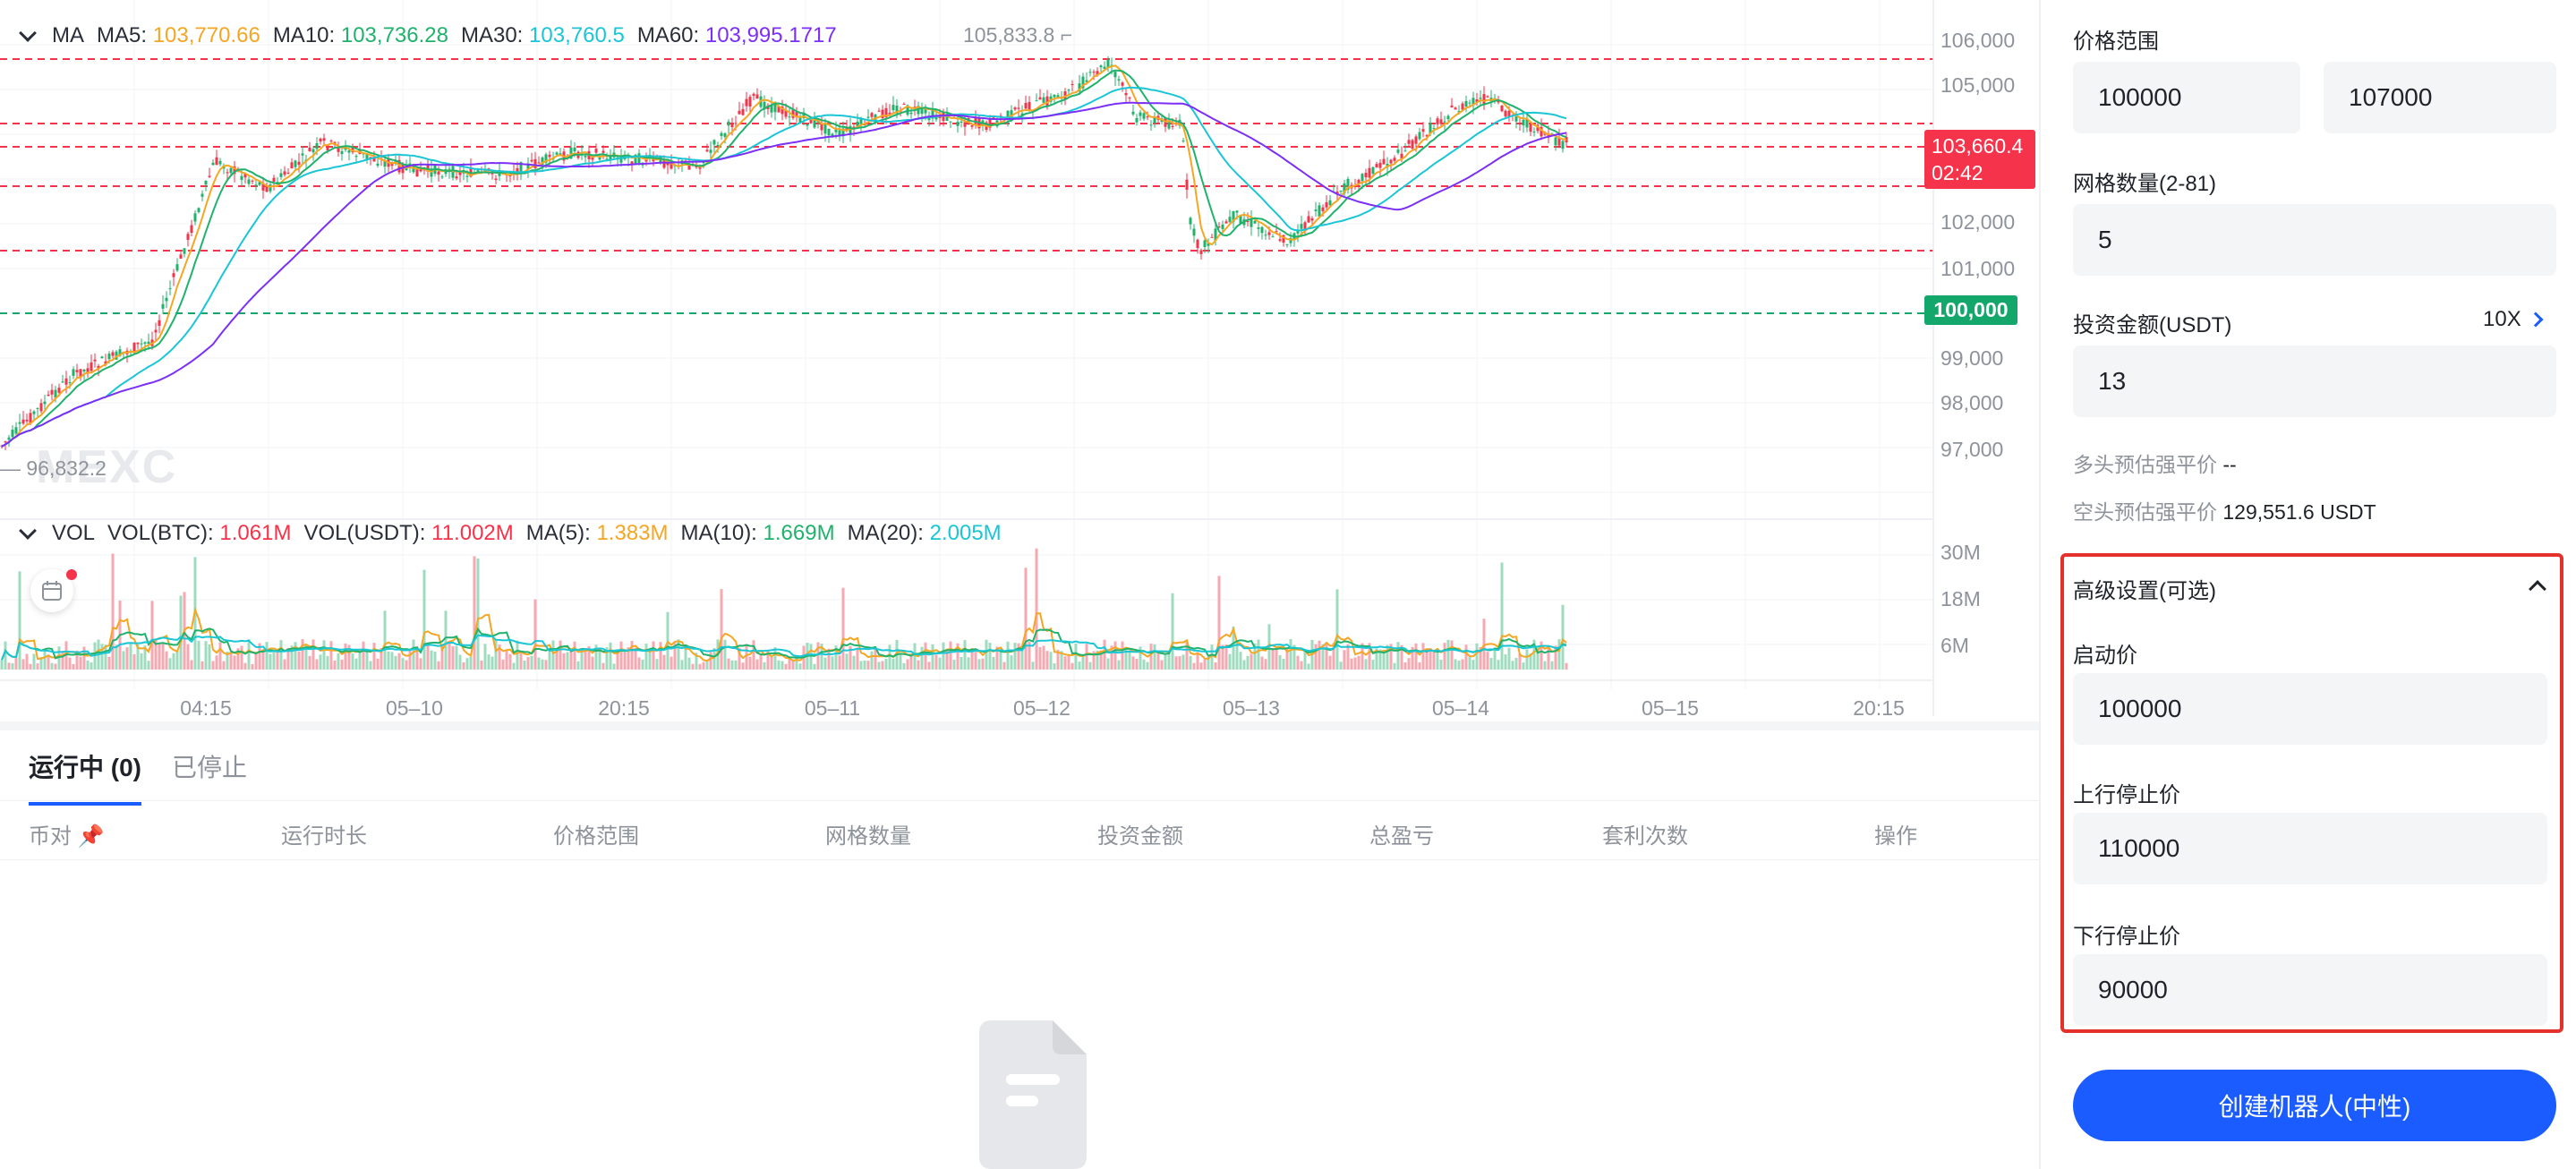 The width and height of the screenshot is (2576, 1169). I want to click on advanced-settings-section, so click(2311, 793).